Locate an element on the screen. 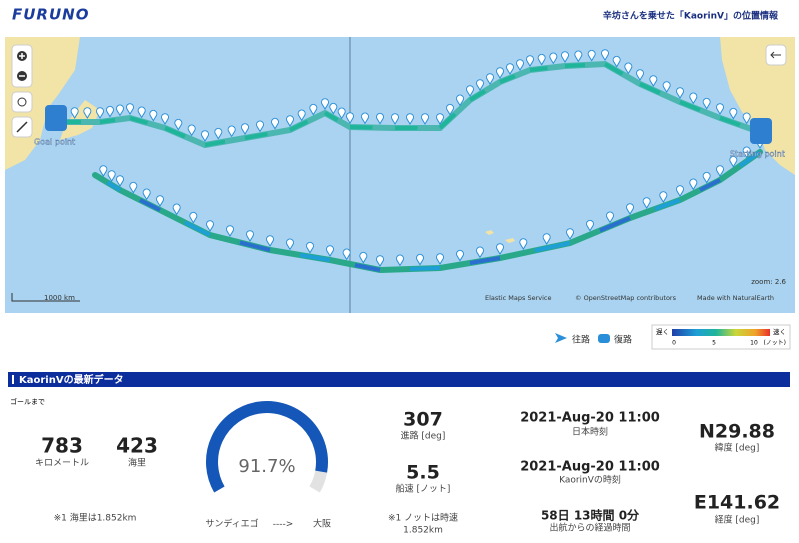 Image resolution: width=799 pixels, height=543 pixels. speed-note: 1.852km is located at coordinates (423, 531).